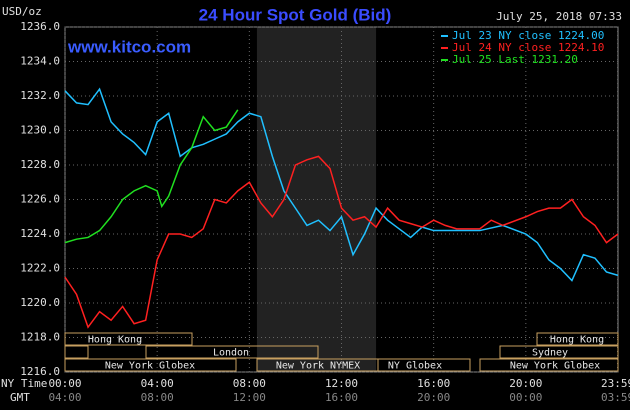 This screenshot has height=410, width=630. I want to click on y-tick-label: 1220.0, so click(40, 302).